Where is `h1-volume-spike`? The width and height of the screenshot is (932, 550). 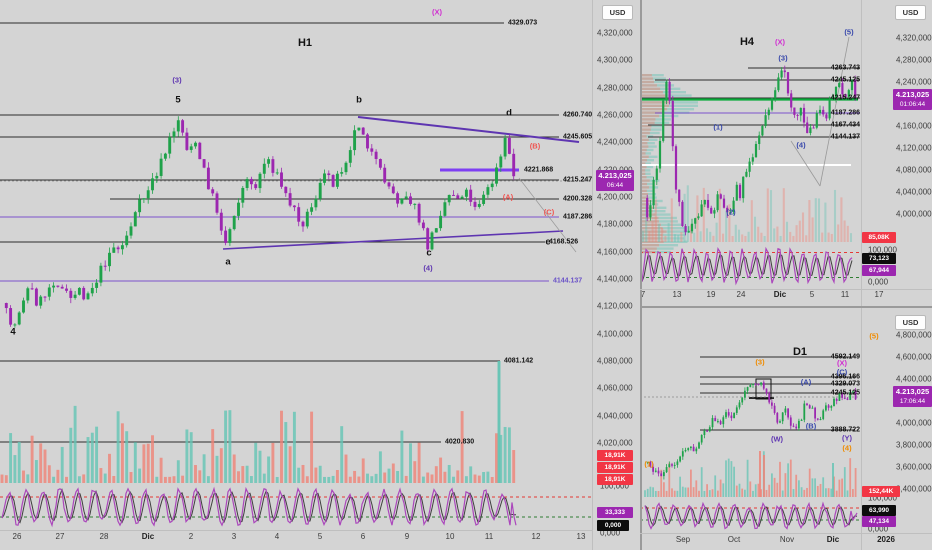
h1-volume-spike is located at coordinates (499, 422).